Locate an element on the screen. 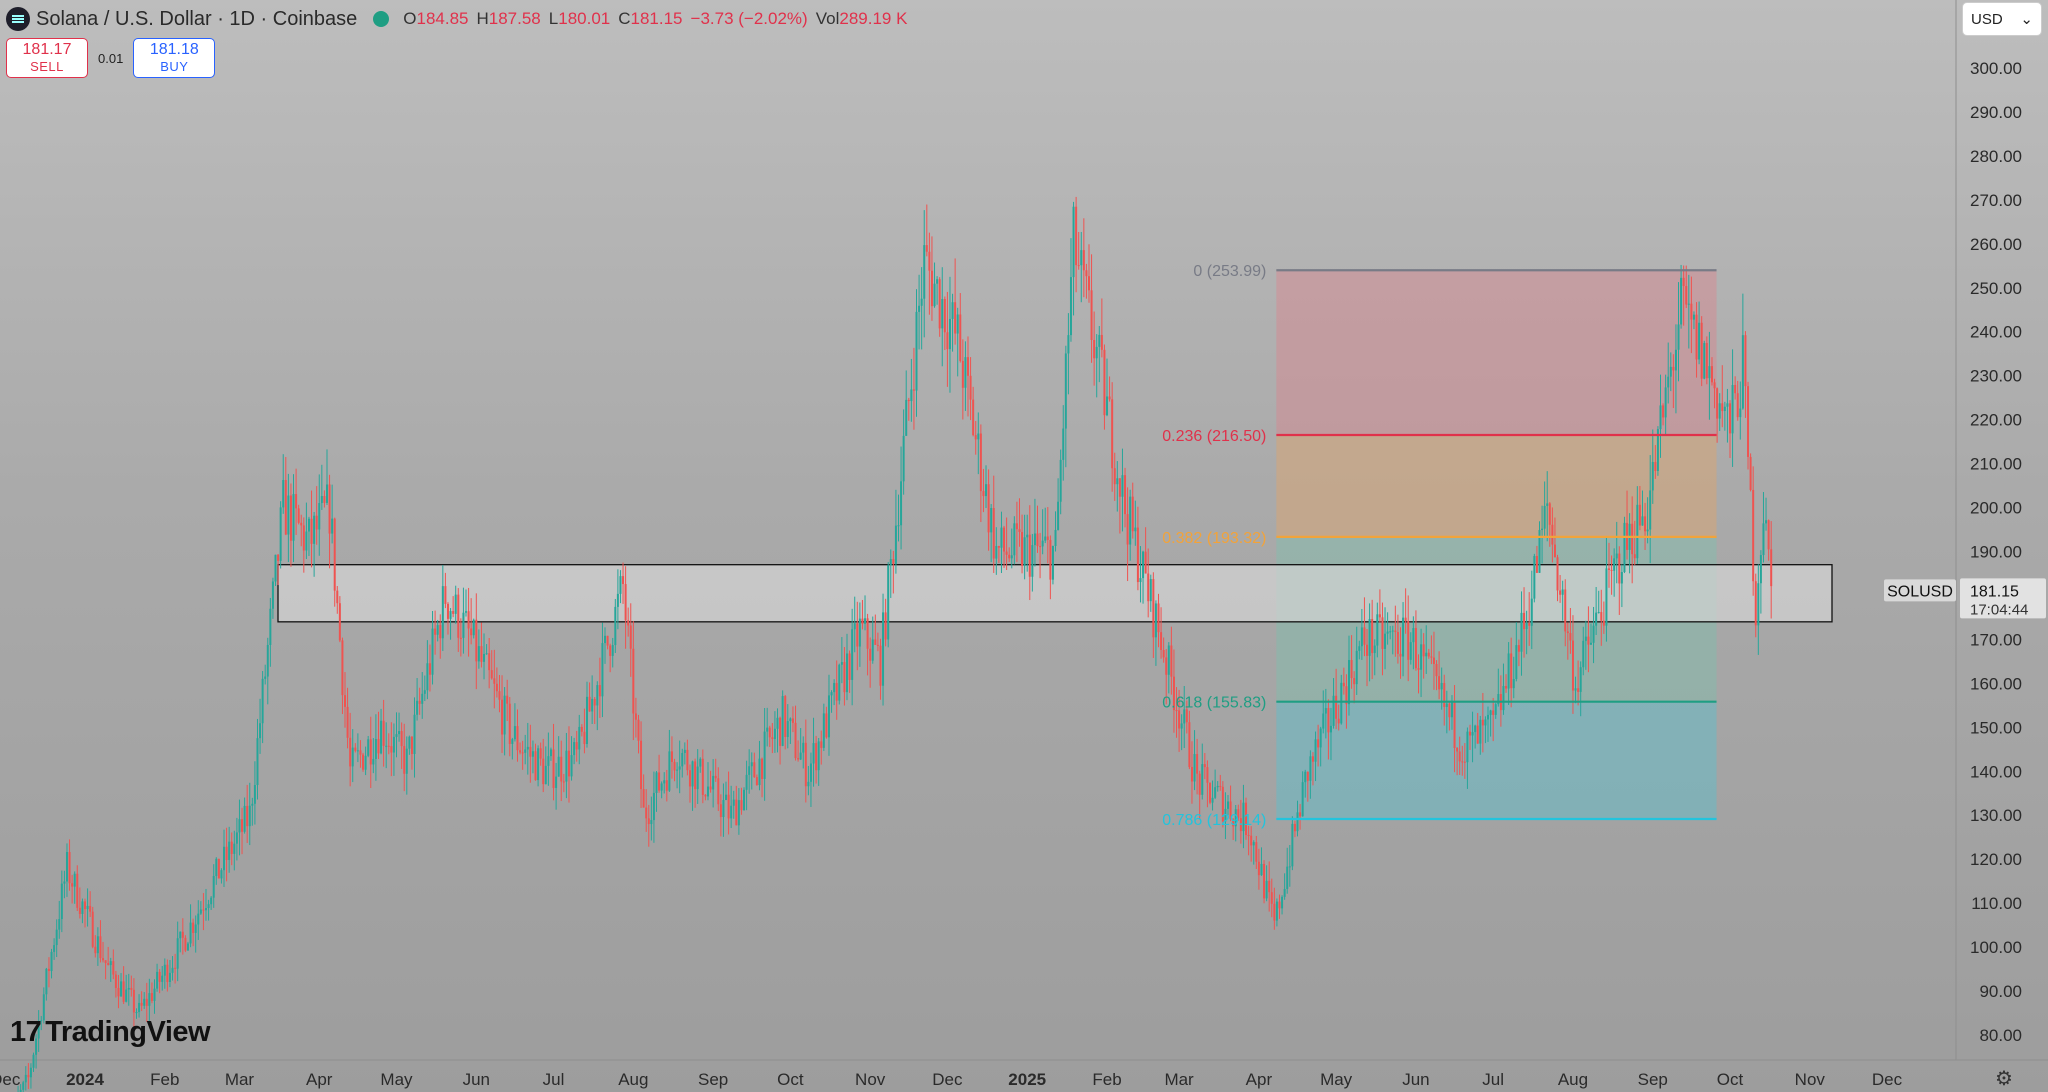 Image resolution: width=2048 pixels, height=1092 pixels. support-zone-rectangle is located at coordinates (1055, 593).